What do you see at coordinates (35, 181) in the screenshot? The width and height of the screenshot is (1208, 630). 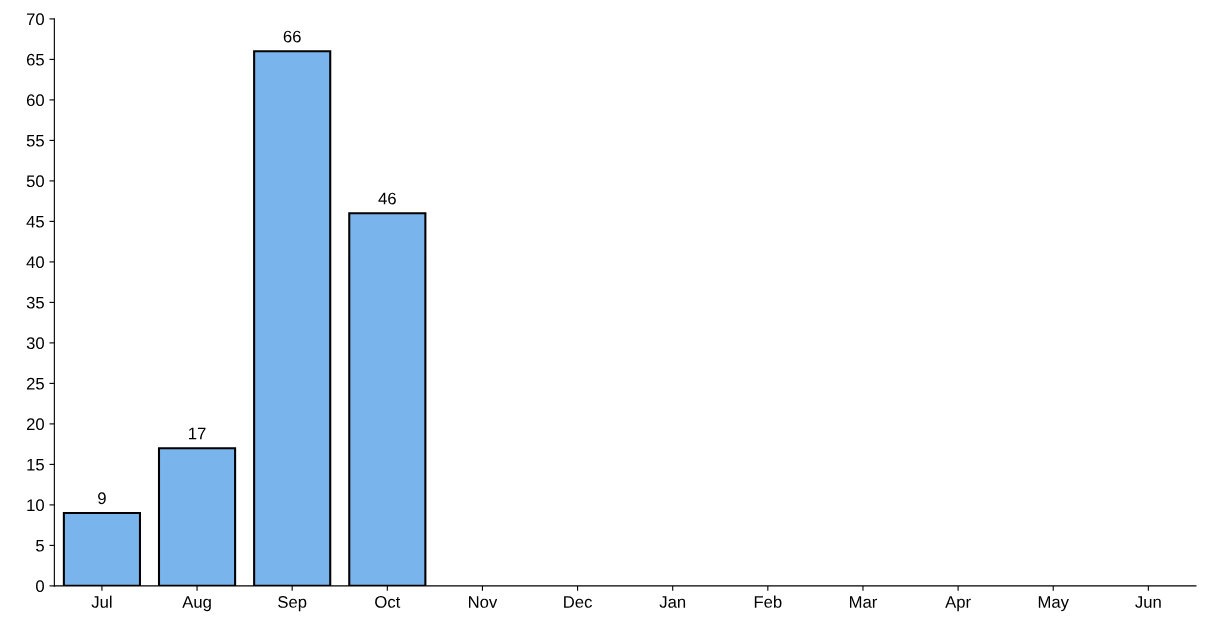 I see `y-tick-label: 50` at bounding box center [35, 181].